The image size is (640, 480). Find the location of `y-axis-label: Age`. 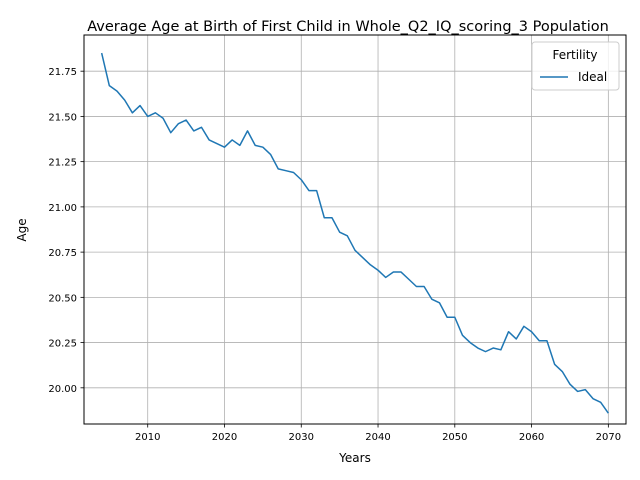

y-axis-label: Age is located at coordinates (22, 229).